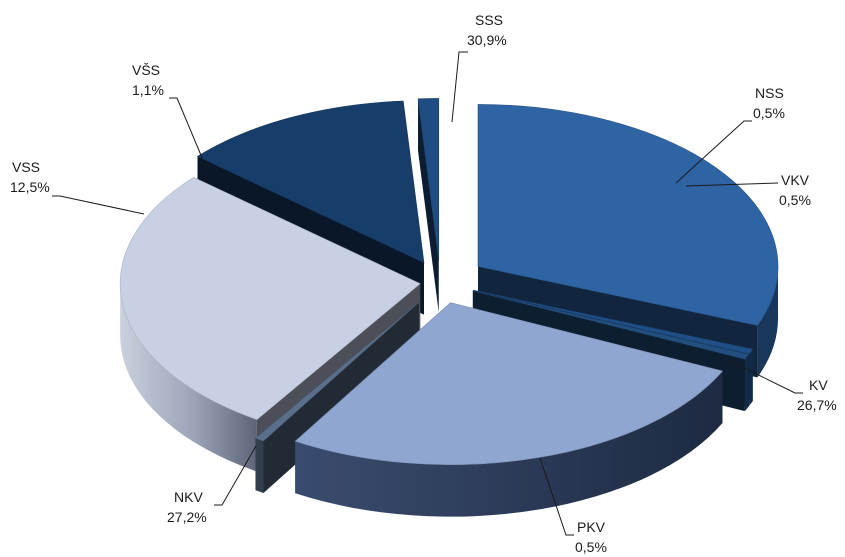 This screenshot has width=845, height=557. I want to click on slice-kv-3-top, so click(509, 383).